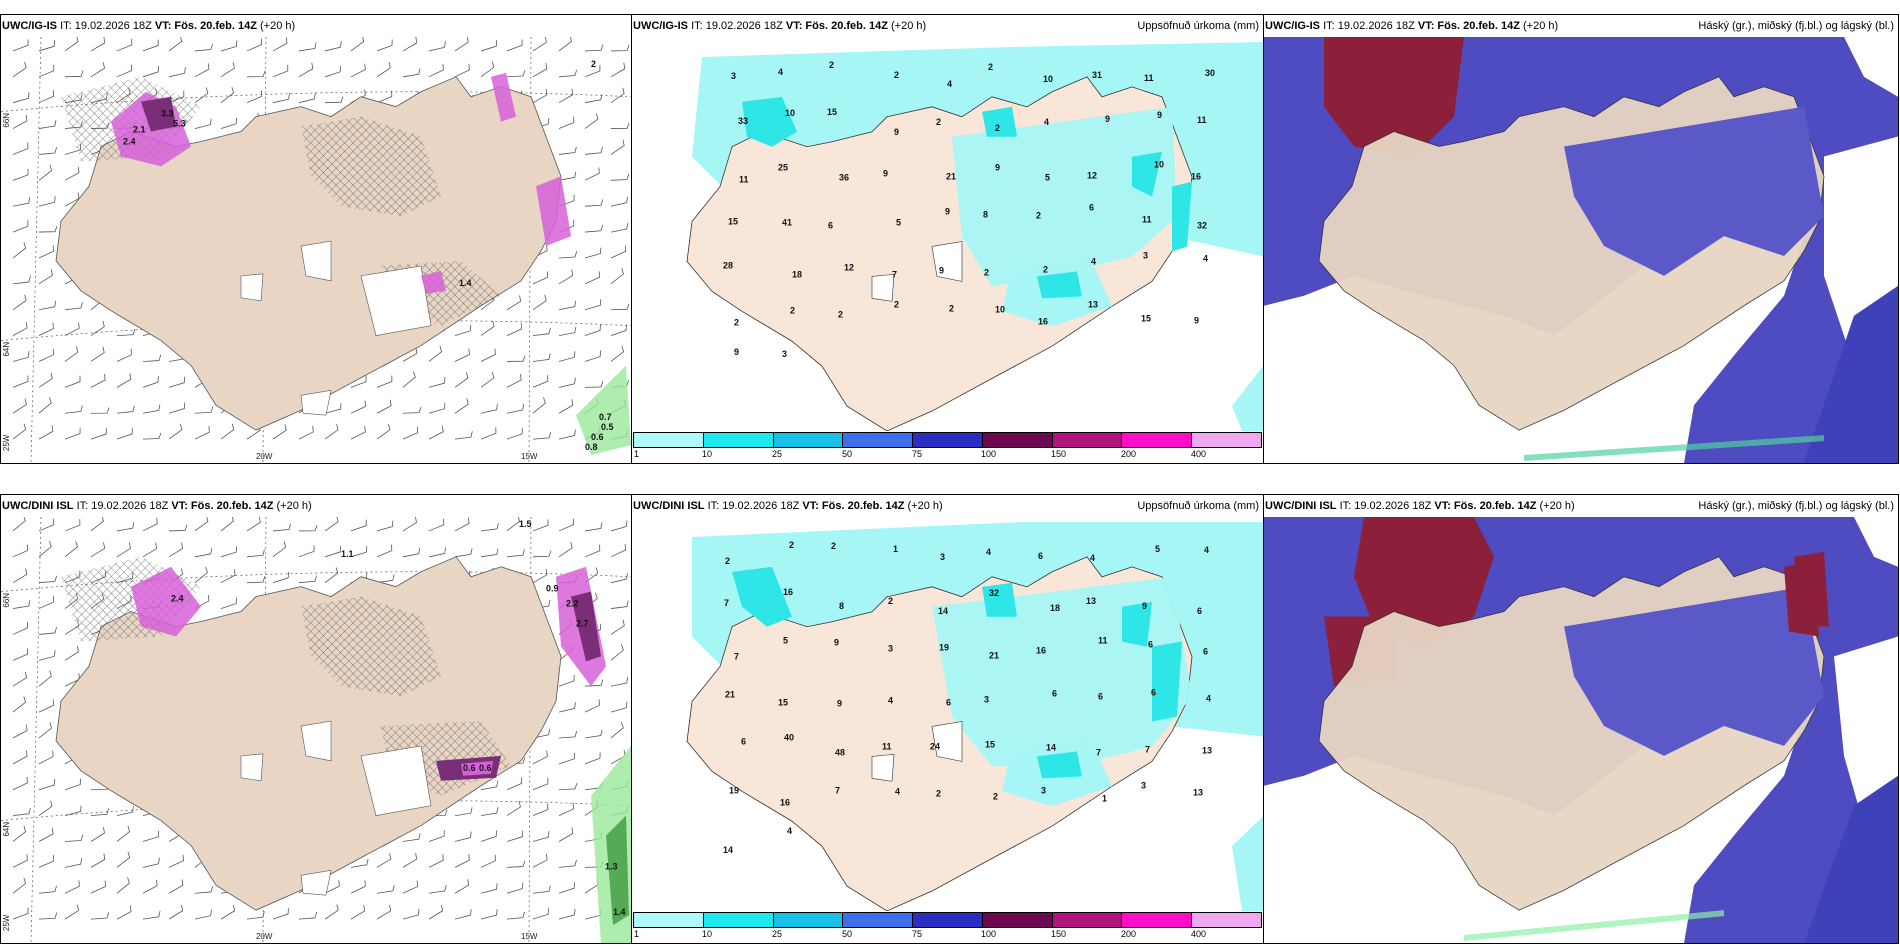  I want to click on cloud-map-svg, so click(1581, 730).